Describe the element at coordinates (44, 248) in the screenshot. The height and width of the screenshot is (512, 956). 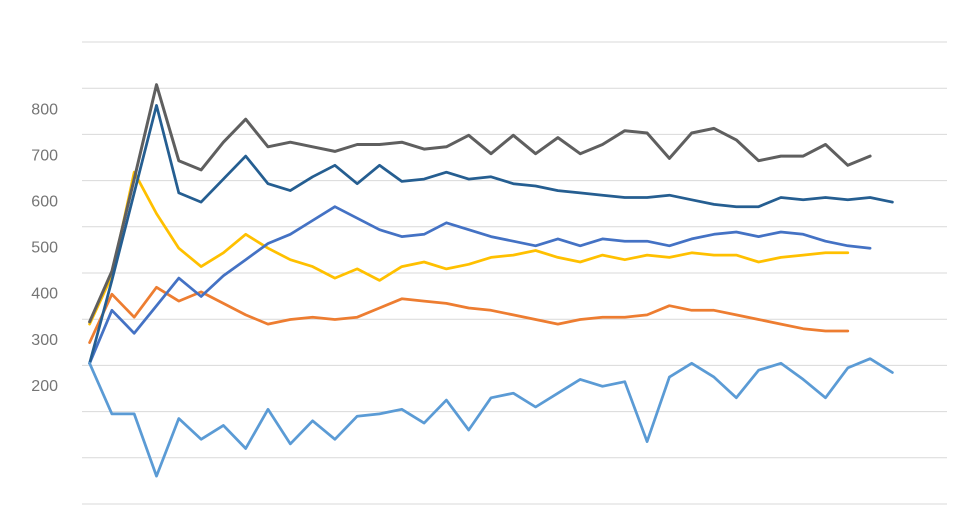
I see `y-axis-label: 500` at that location.